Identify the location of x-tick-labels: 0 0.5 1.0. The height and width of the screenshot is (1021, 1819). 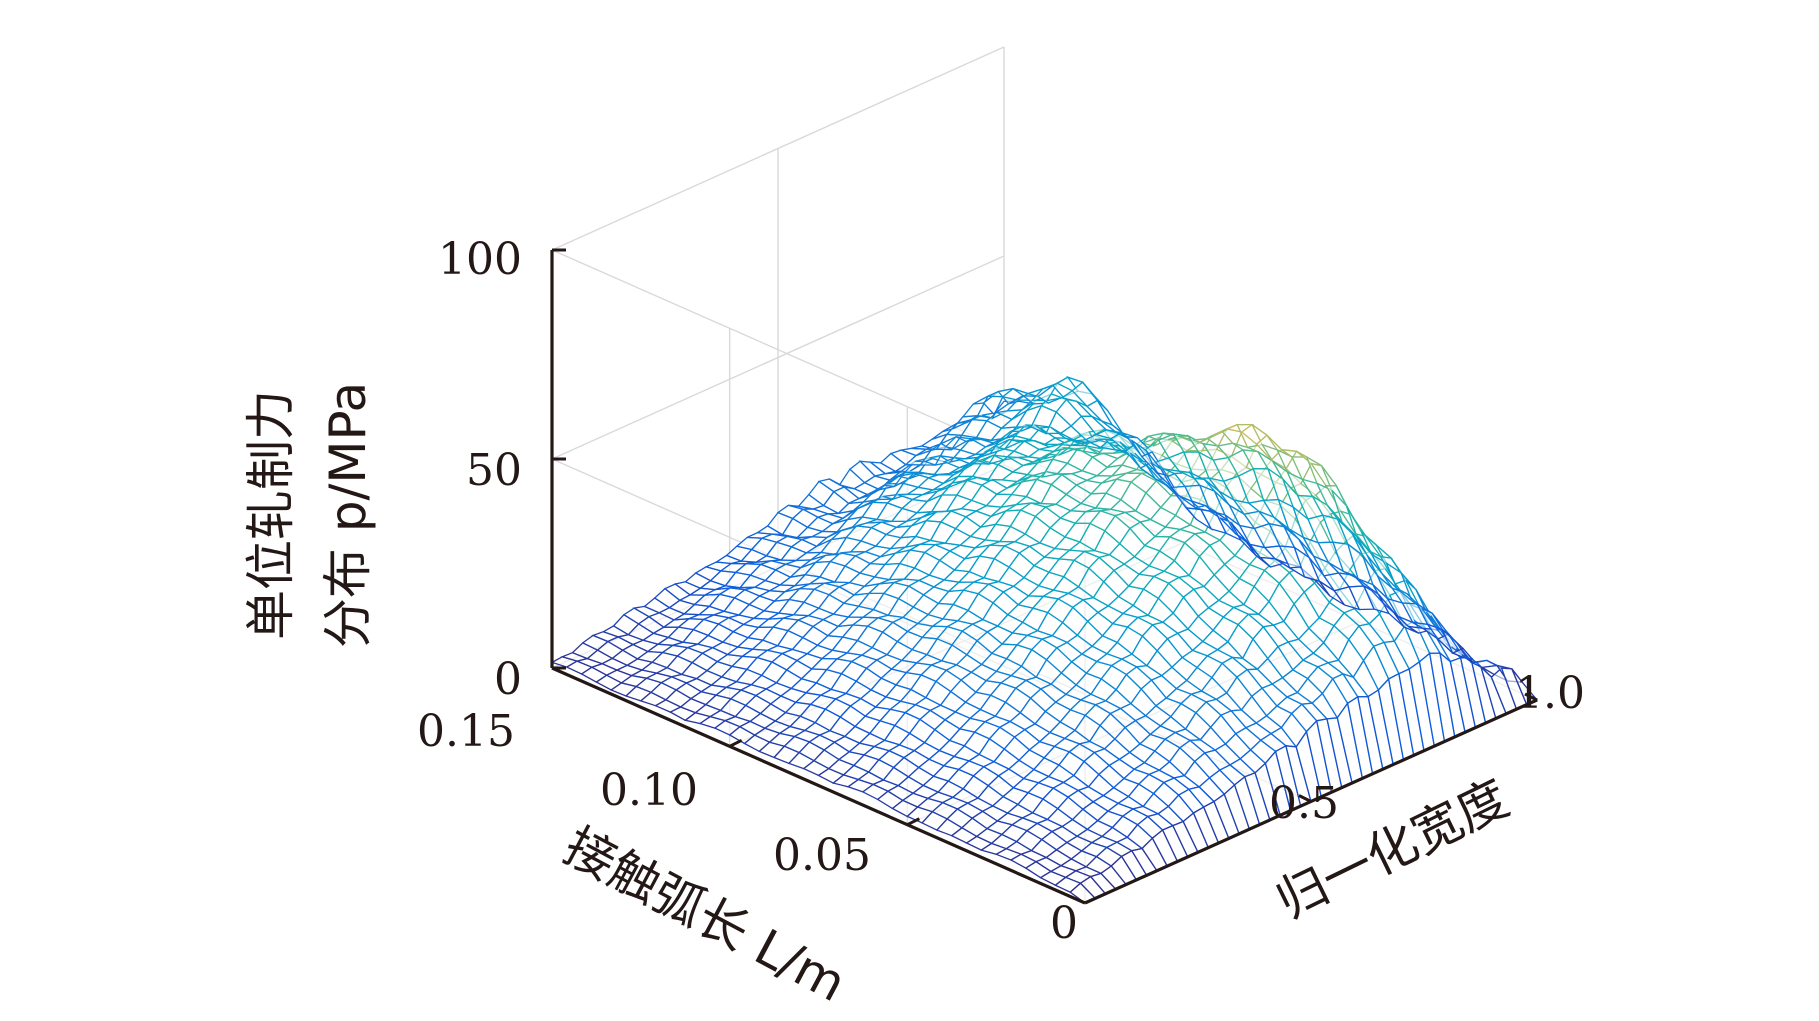
(1317, 808).